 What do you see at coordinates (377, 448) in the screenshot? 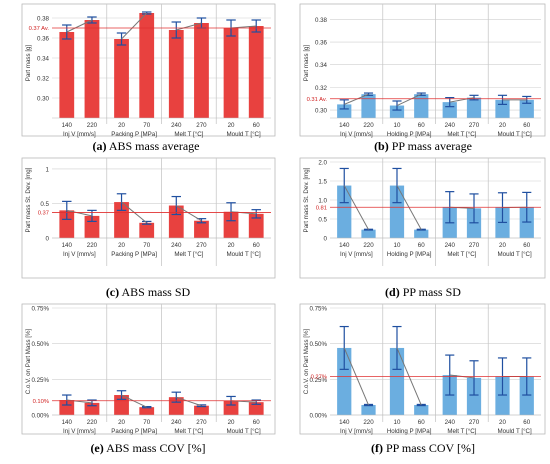
I see `caption-label: (f)` at bounding box center [377, 448].